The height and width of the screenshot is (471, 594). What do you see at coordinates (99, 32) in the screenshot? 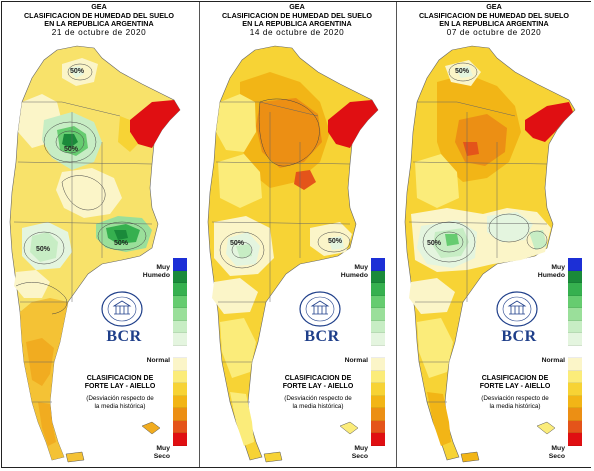
I see `map-date: 21 de octubre de 2020` at bounding box center [99, 32].